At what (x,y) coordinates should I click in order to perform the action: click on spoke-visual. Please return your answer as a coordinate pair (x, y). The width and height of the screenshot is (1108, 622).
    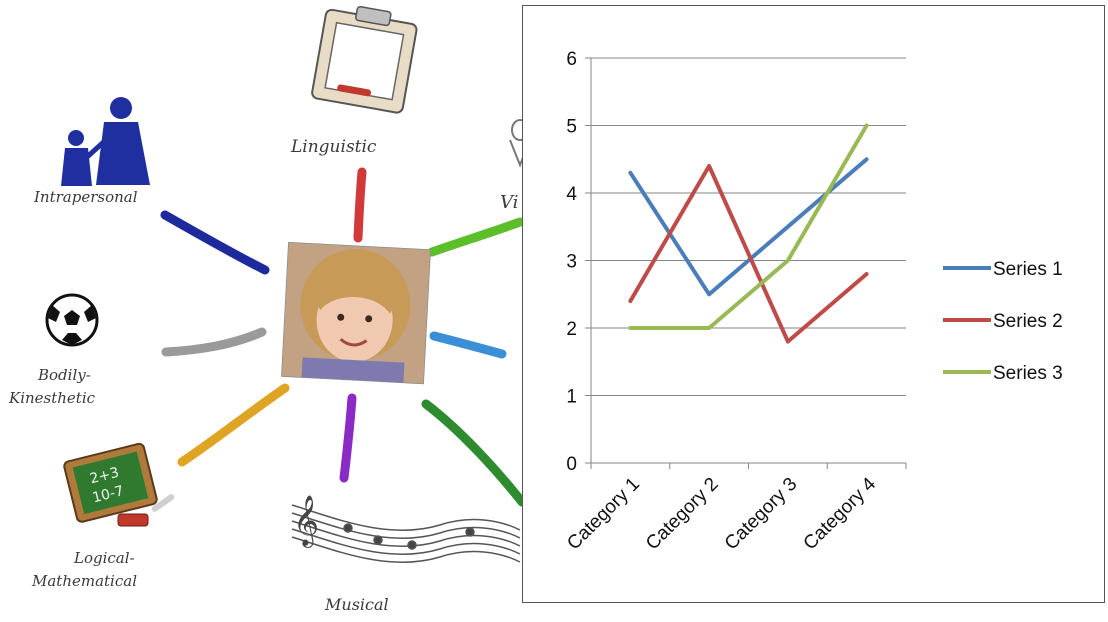
    Looking at the image, I should click on (476, 237).